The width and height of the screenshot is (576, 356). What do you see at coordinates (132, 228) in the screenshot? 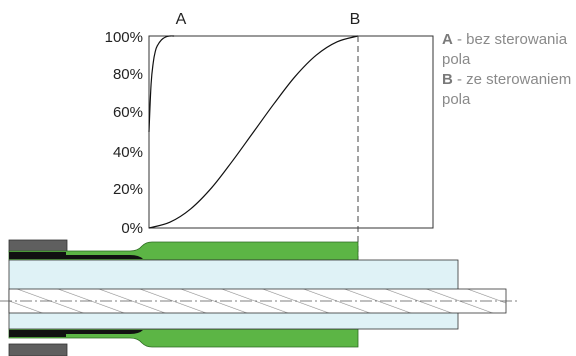
I see `y-tick-label: 0%` at bounding box center [132, 228].